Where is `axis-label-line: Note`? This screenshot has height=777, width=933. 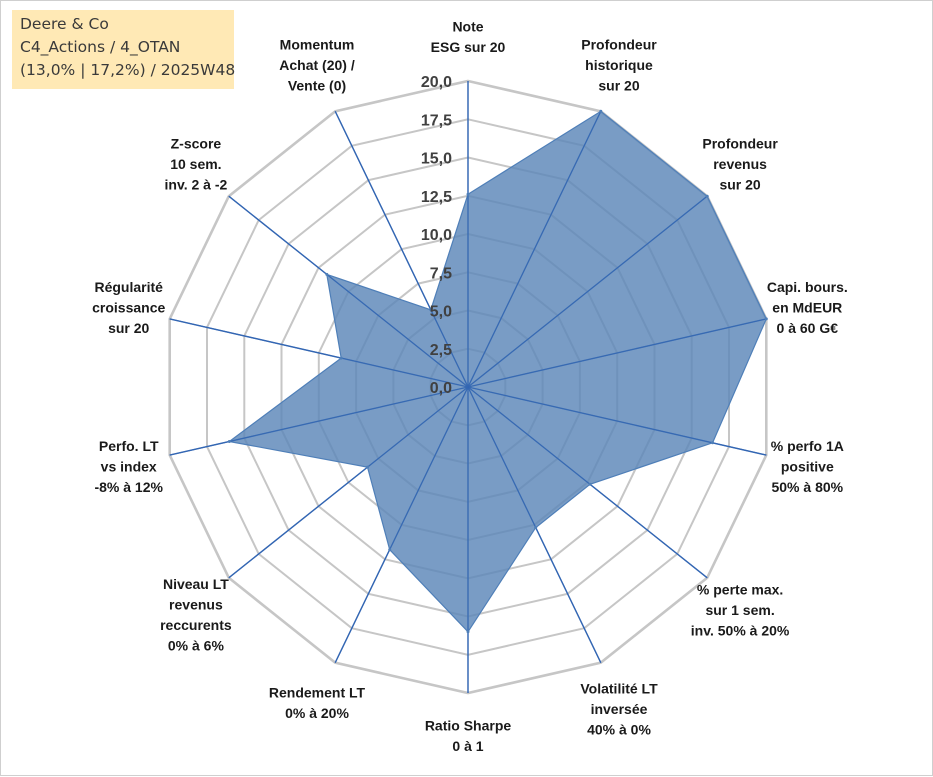 axis-label-line: Note is located at coordinates (467, 26).